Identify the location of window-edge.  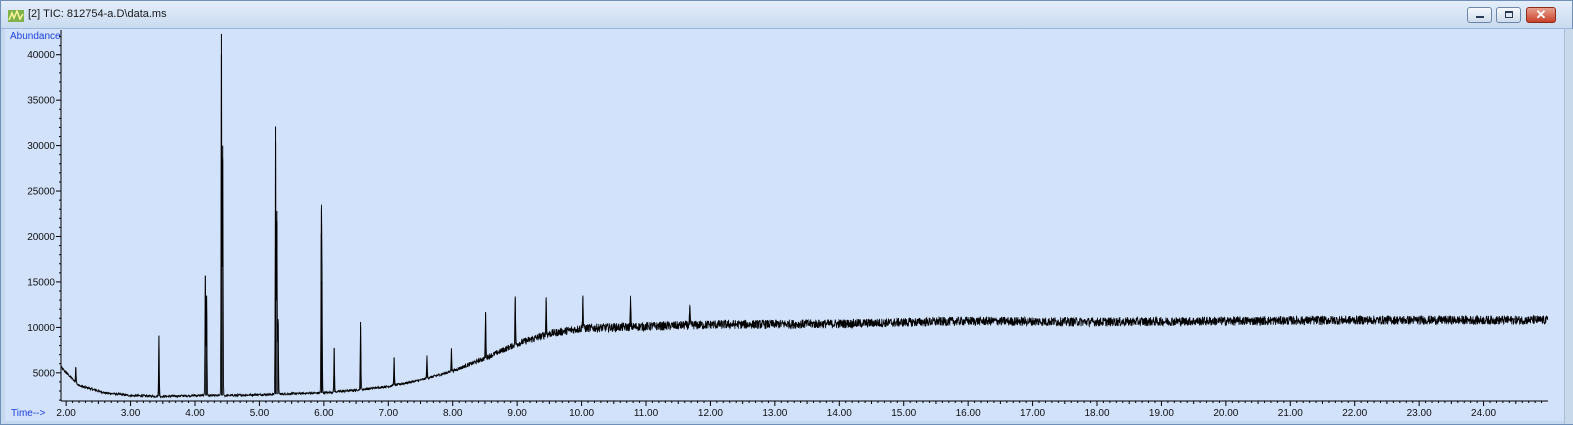
(1568, 226).